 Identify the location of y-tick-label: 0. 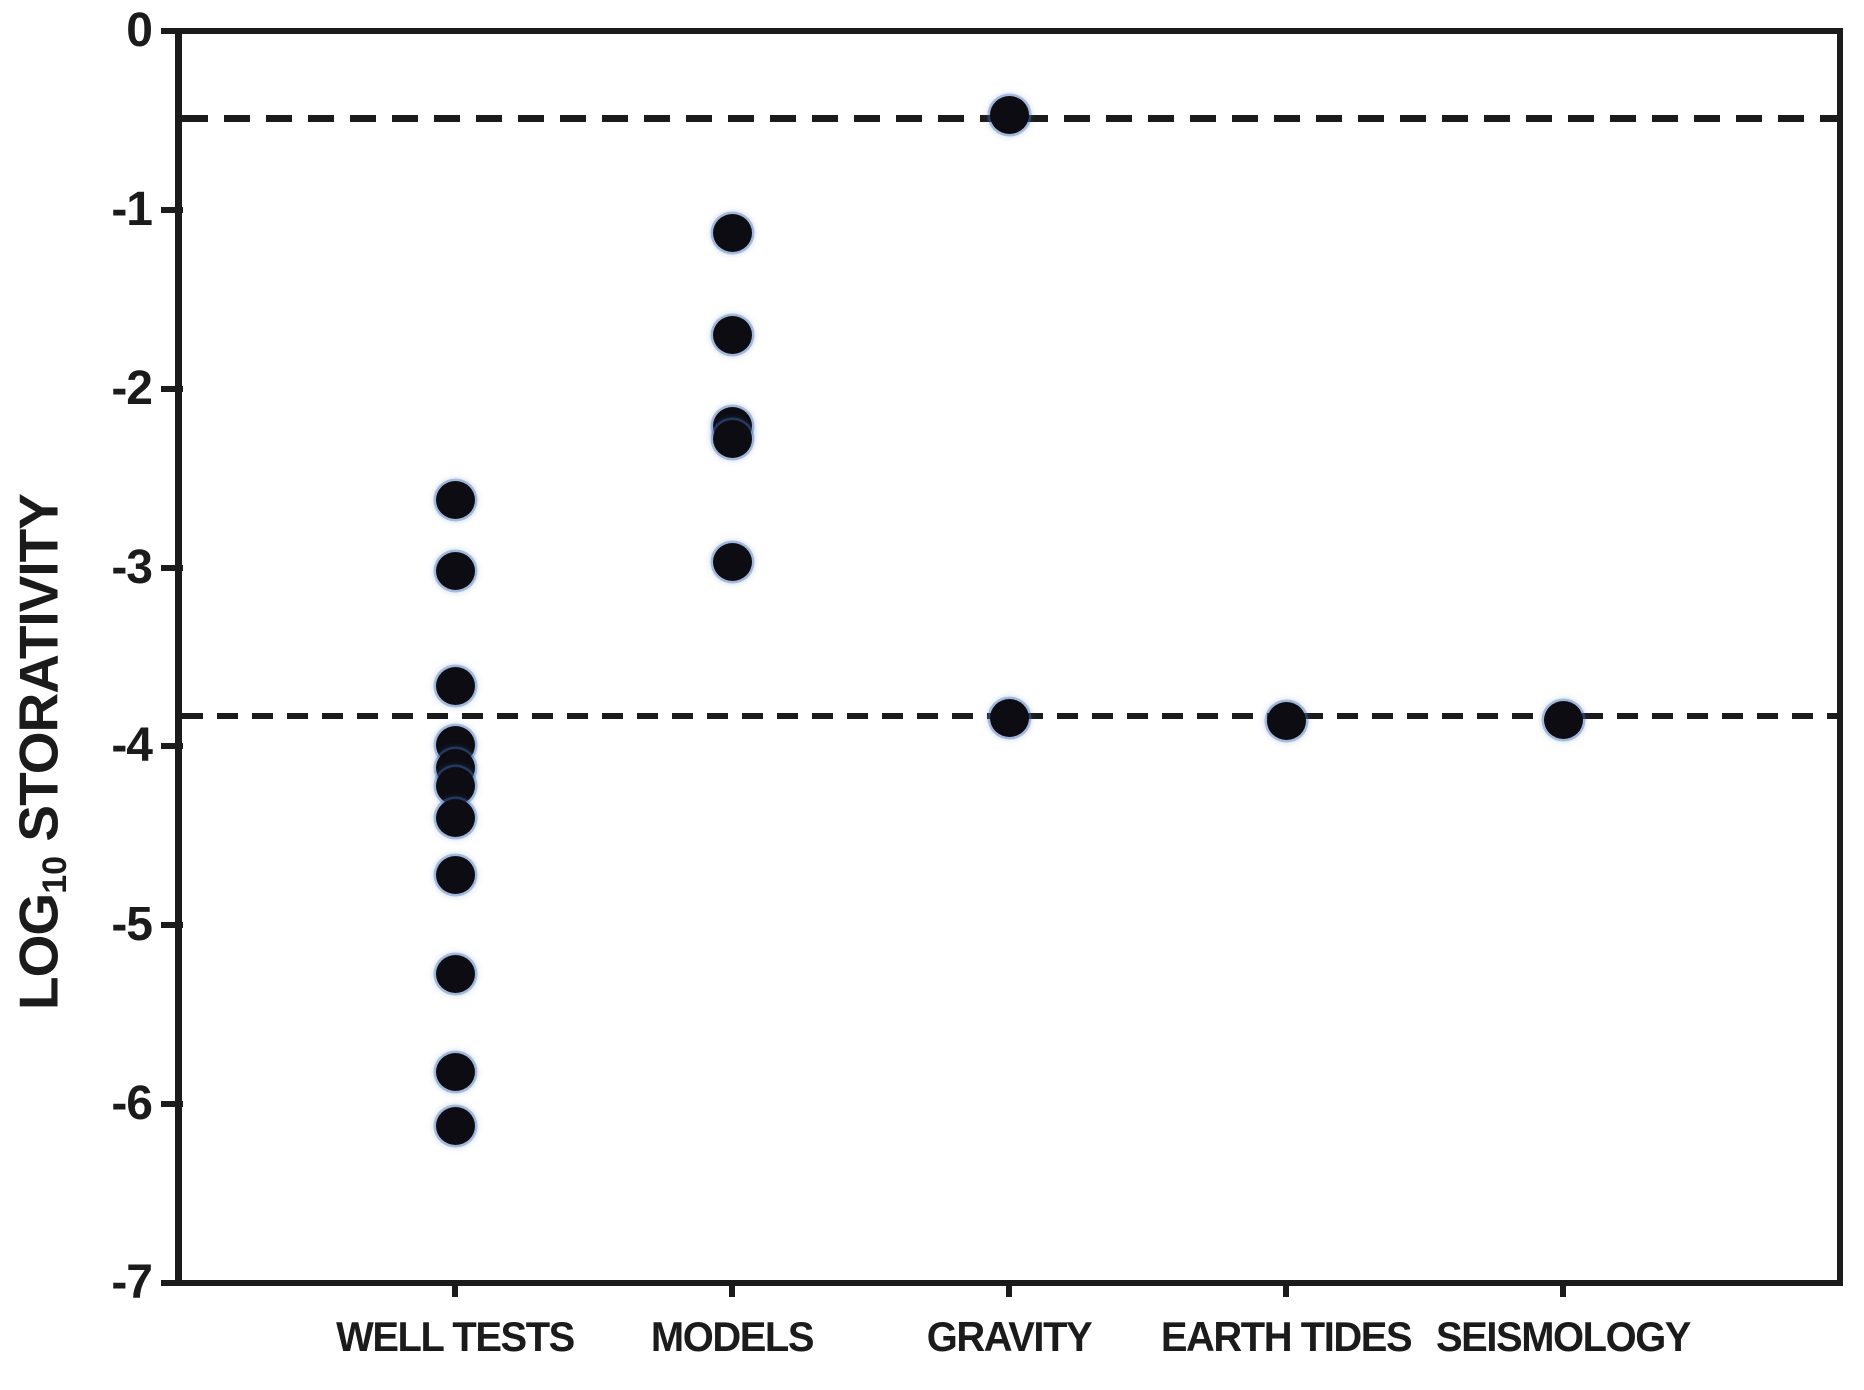
(139, 30).